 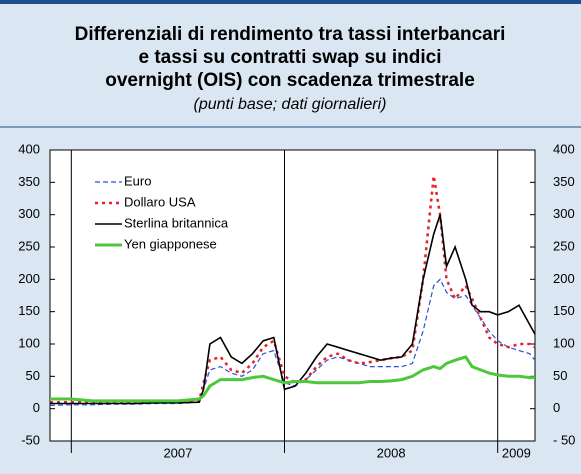 What do you see at coordinates (160, 201) in the screenshot?
I see `legend-label: Dollaro USA` at bounding box center [160, 201].